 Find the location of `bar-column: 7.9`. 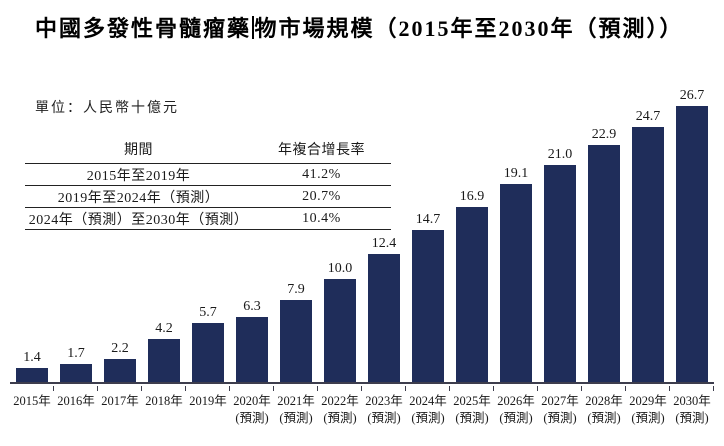

bar-column: 7.9 is located at coordinates (296, 332).